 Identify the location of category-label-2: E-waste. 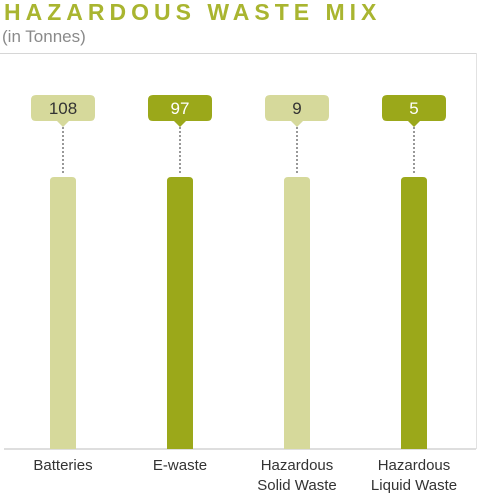
(180, 465).